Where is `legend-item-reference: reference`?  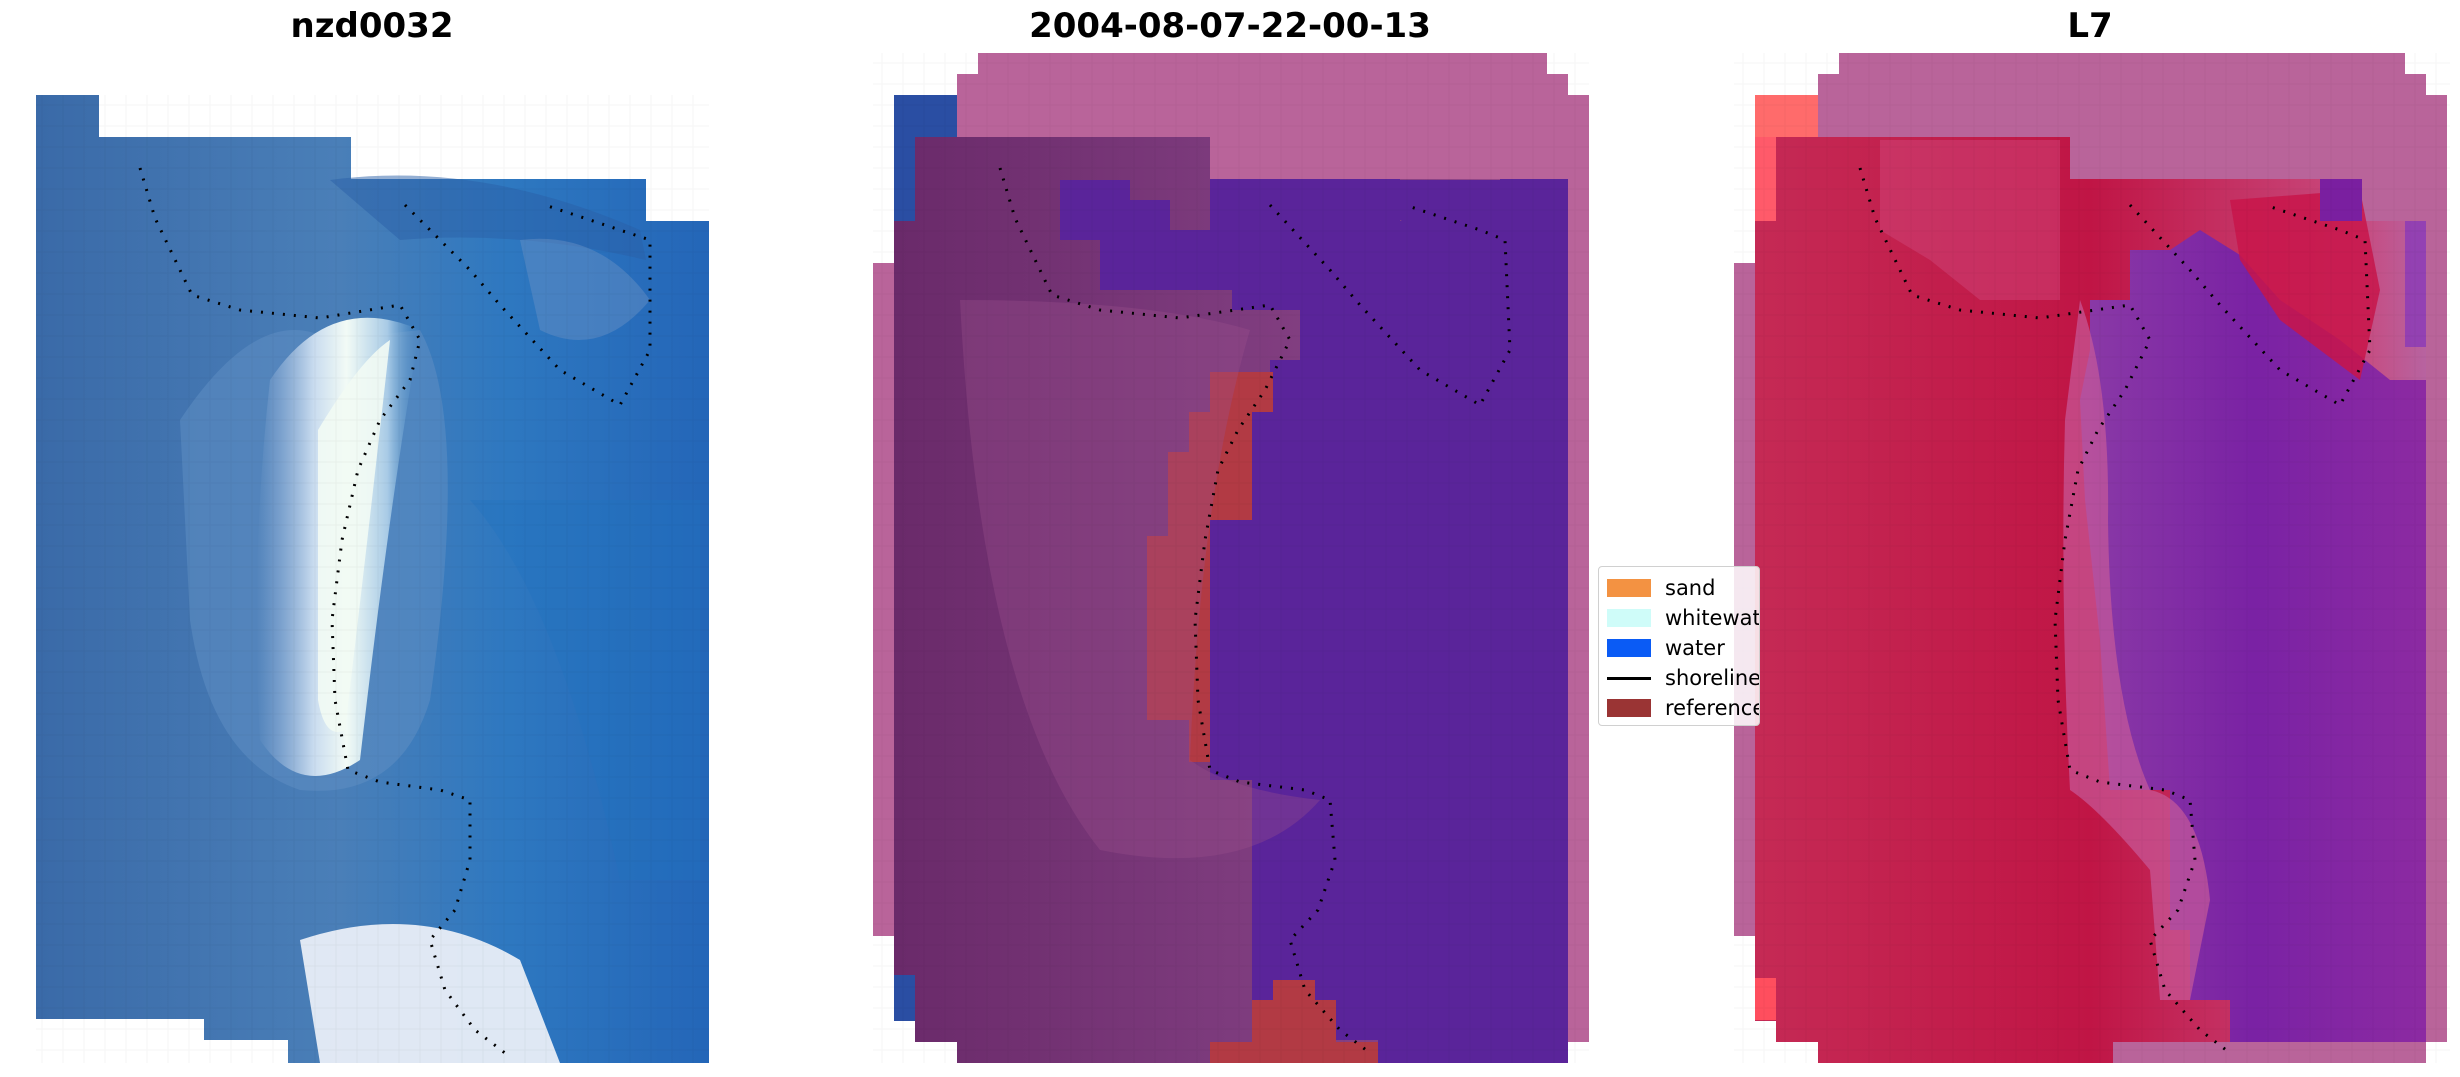 legend-item-reference: reference is located at coordinates (1683, 708).